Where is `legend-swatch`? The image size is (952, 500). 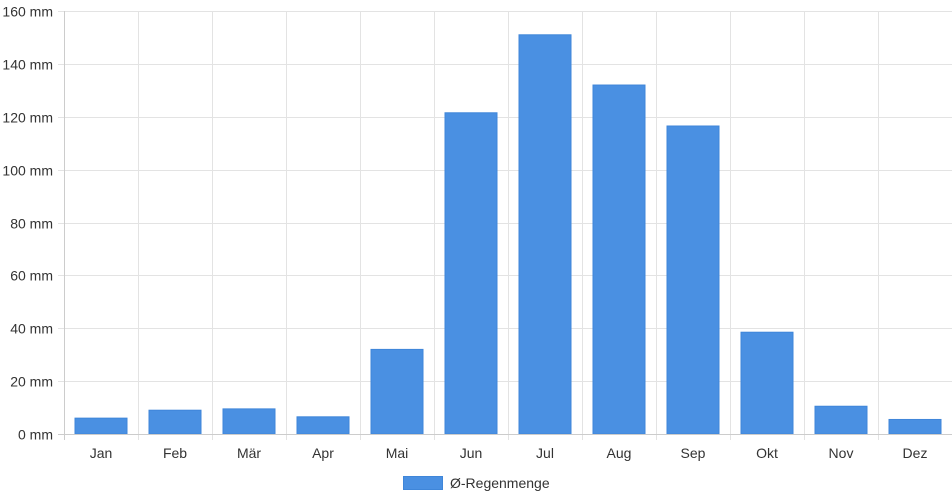 legend-swatch is located at coordinates (423, 483).